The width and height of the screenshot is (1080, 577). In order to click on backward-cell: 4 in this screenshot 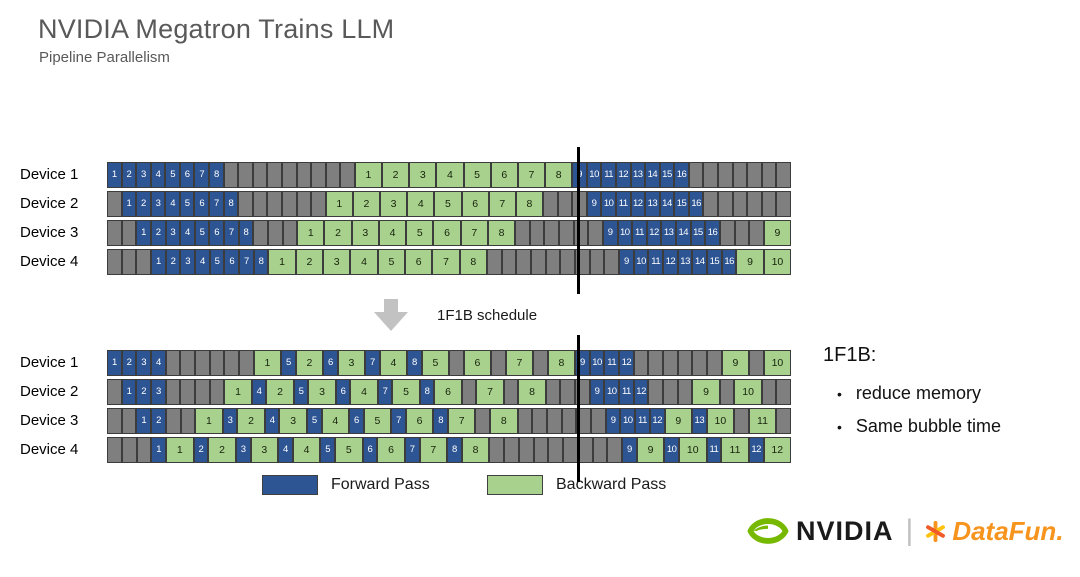, I will do `click(421, 204)`.